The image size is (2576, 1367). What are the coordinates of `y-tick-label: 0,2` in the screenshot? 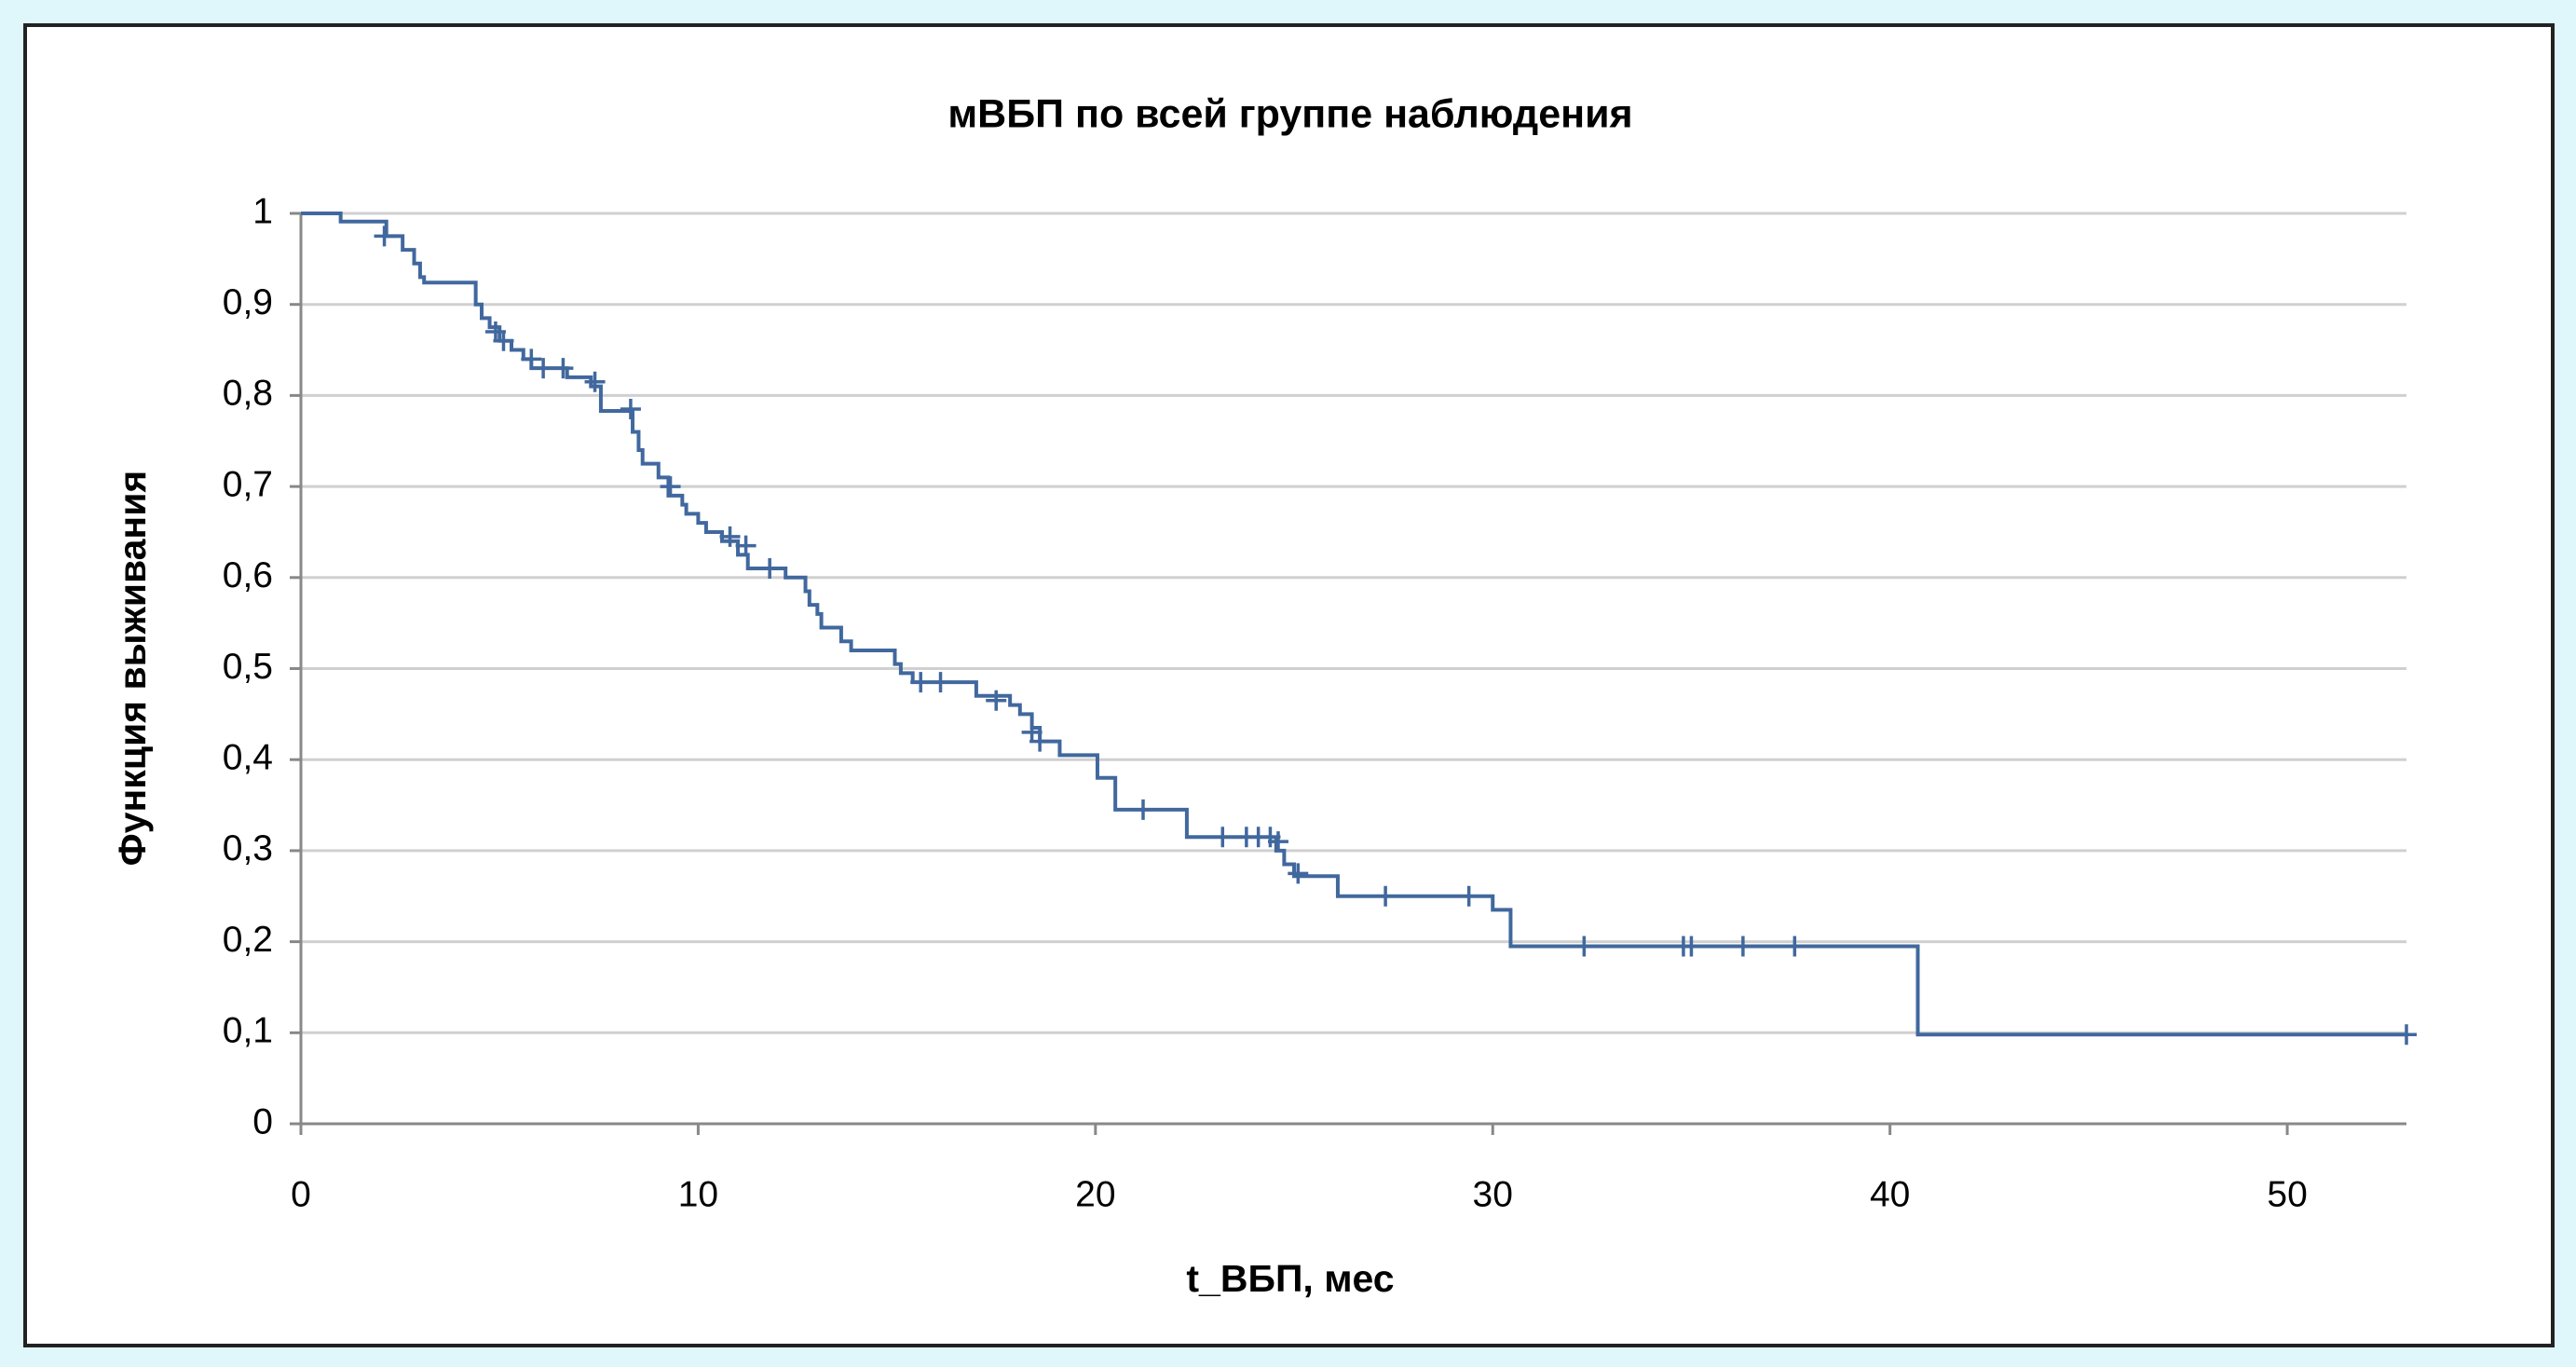 It's located at (248, 940).